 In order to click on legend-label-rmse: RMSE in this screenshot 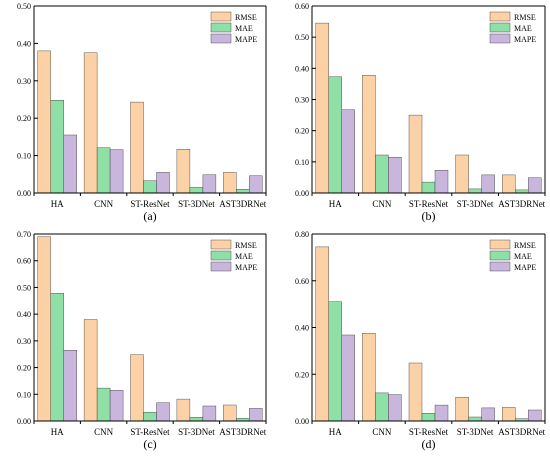, I will do `click(246, 245)`.